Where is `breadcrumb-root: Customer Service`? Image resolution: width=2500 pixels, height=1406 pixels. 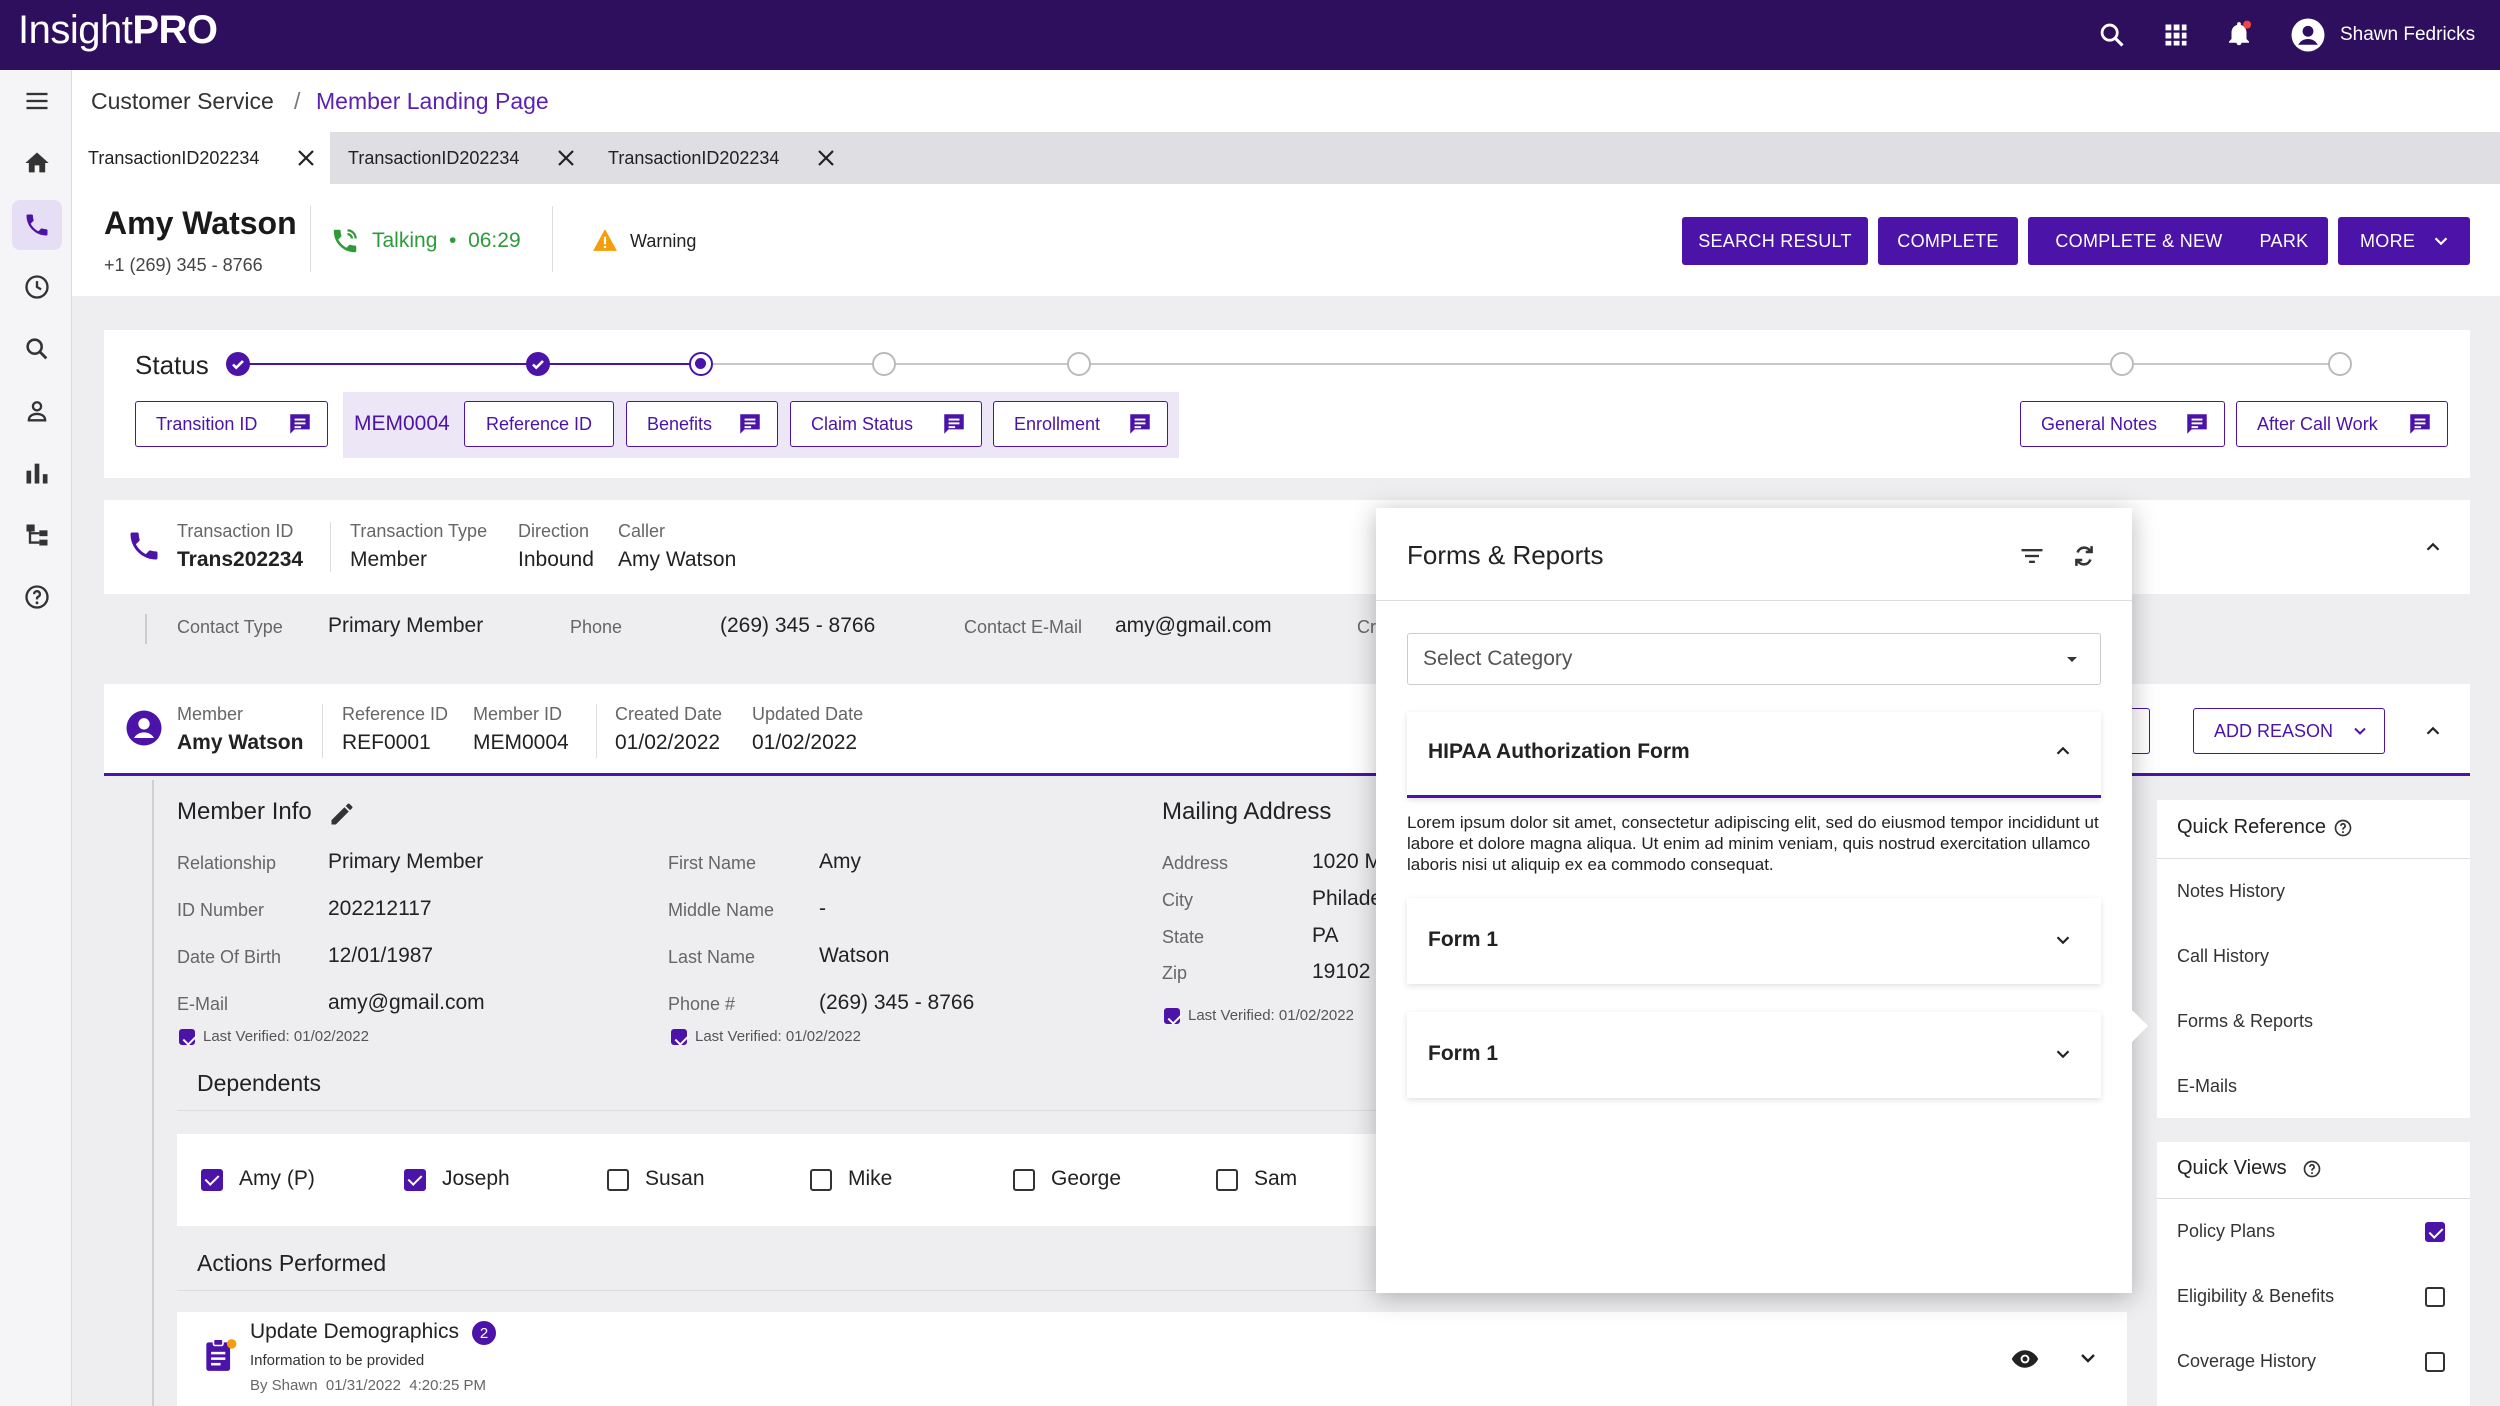
breadcrumb-root: Customer Service is located at coordinates (182, 101).